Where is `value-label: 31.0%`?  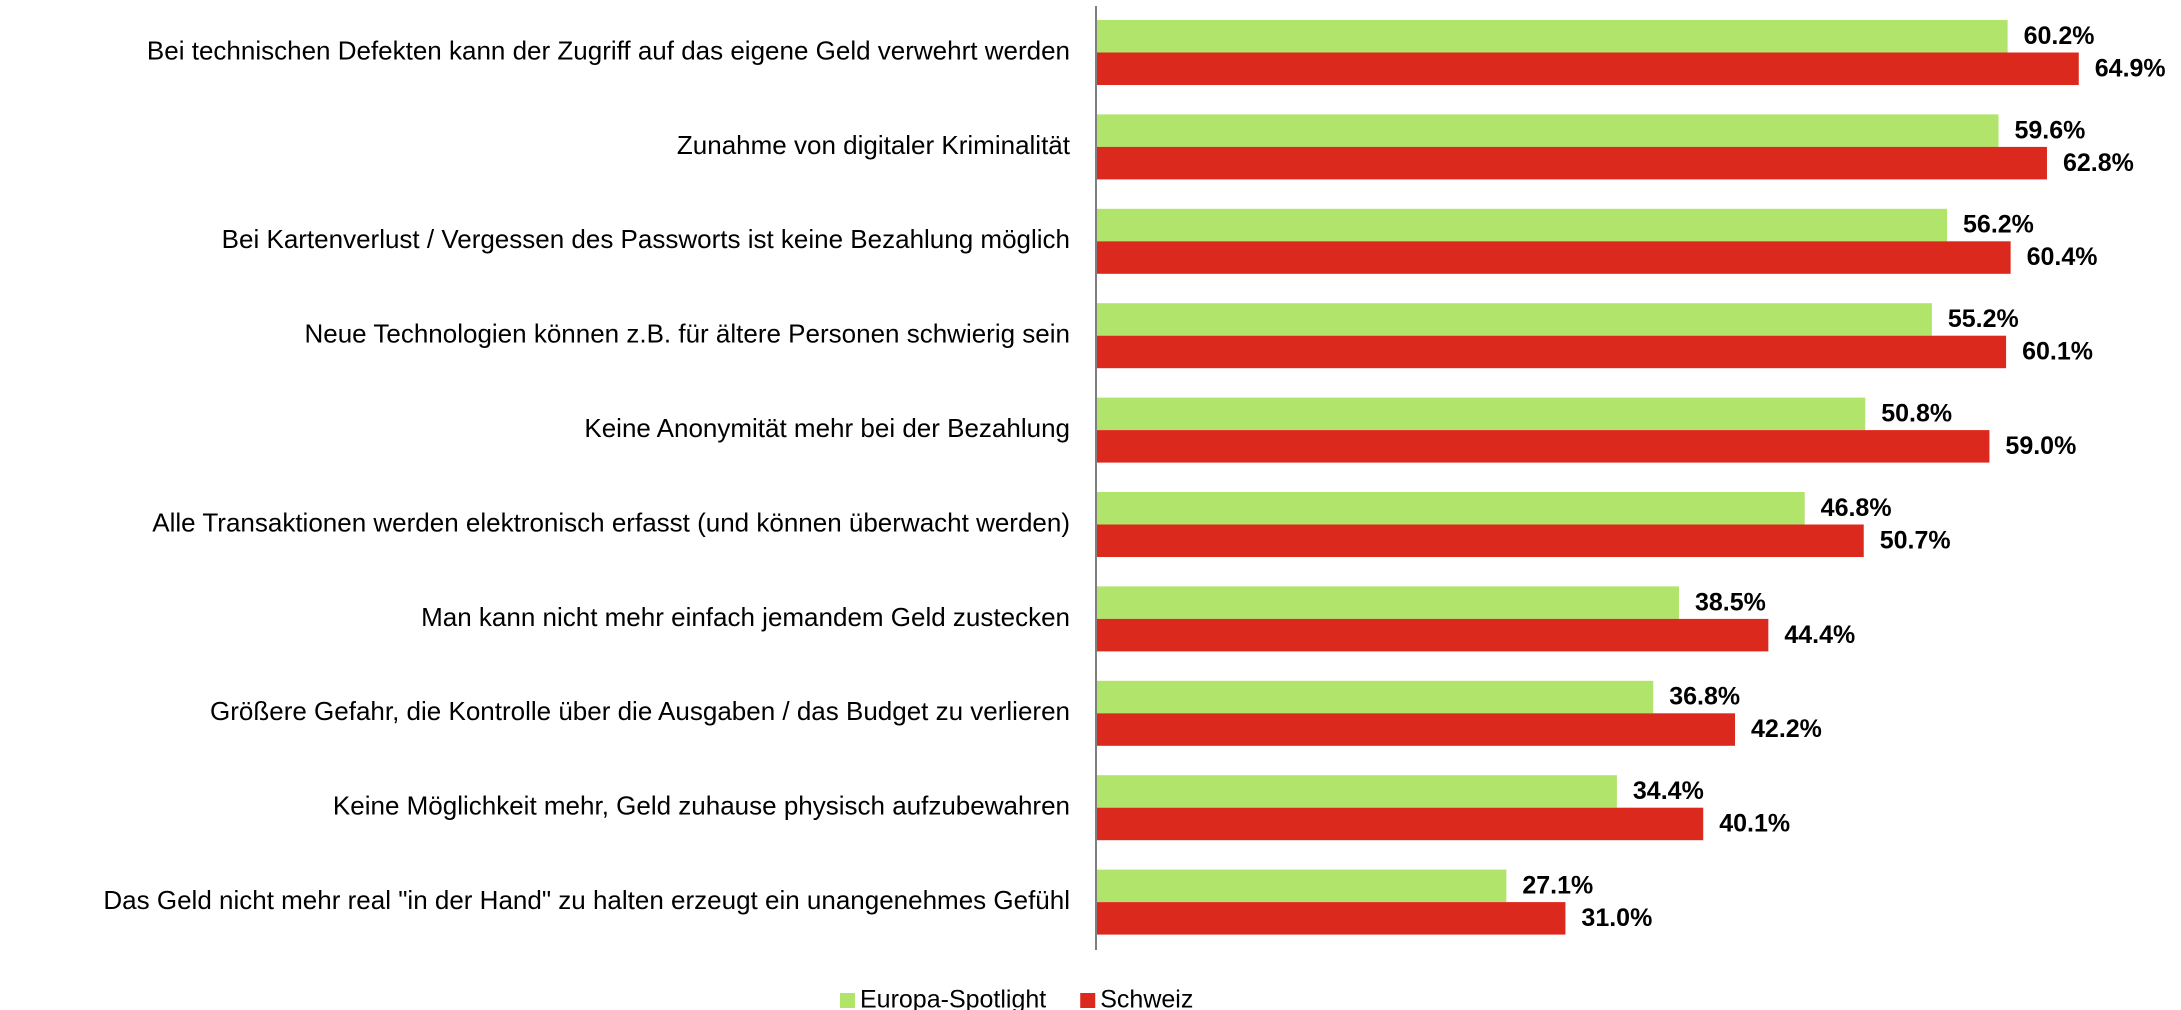 value-label: 31.0% is located at coordinates (1616, 918).